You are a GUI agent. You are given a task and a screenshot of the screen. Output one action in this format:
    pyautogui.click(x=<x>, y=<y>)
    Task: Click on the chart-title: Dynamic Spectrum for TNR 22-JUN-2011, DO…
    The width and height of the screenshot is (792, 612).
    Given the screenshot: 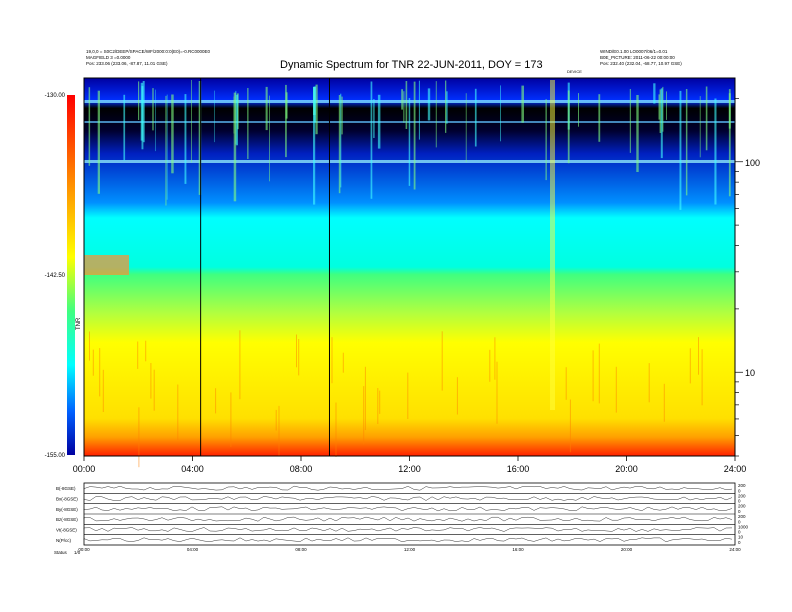 What is the action you would take?
    pyautogui.click(x=411, y=65)
    